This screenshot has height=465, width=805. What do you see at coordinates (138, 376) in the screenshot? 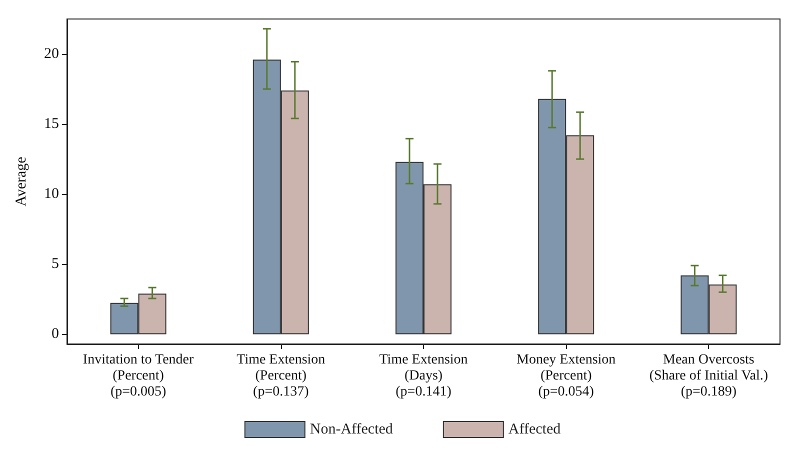
I see `x-tick-label: Invitation to Tender (Percent) (p=0.005)` at bounding box center [138, 376].